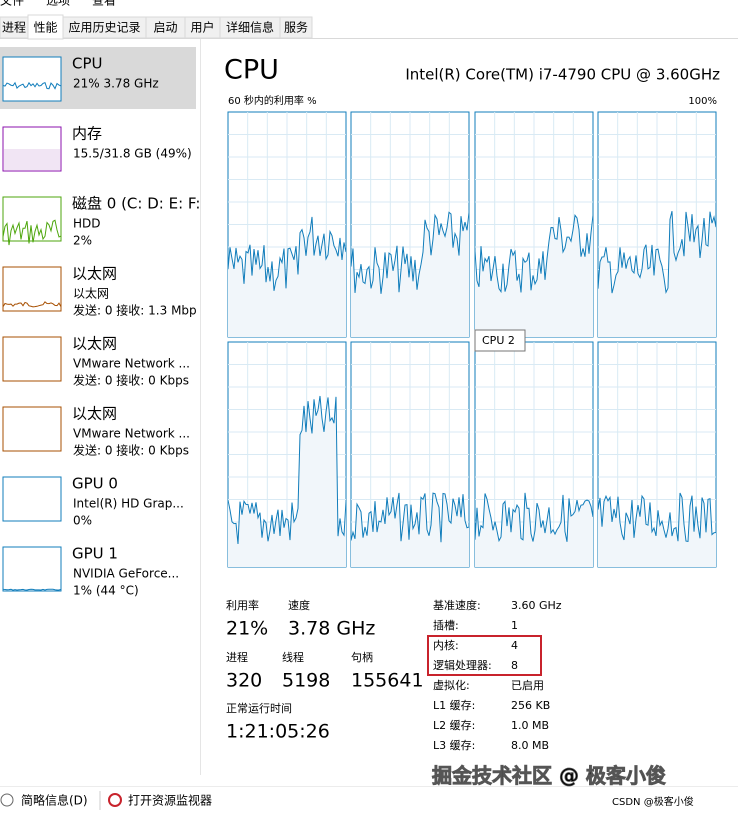 The height and width of the screenshot is (815, 738). What do you see at coordinates (116, 84) in the screenshot?
I see `sidebar-detail: 21% 3.78 GHz` at bounding box center [116, 84].